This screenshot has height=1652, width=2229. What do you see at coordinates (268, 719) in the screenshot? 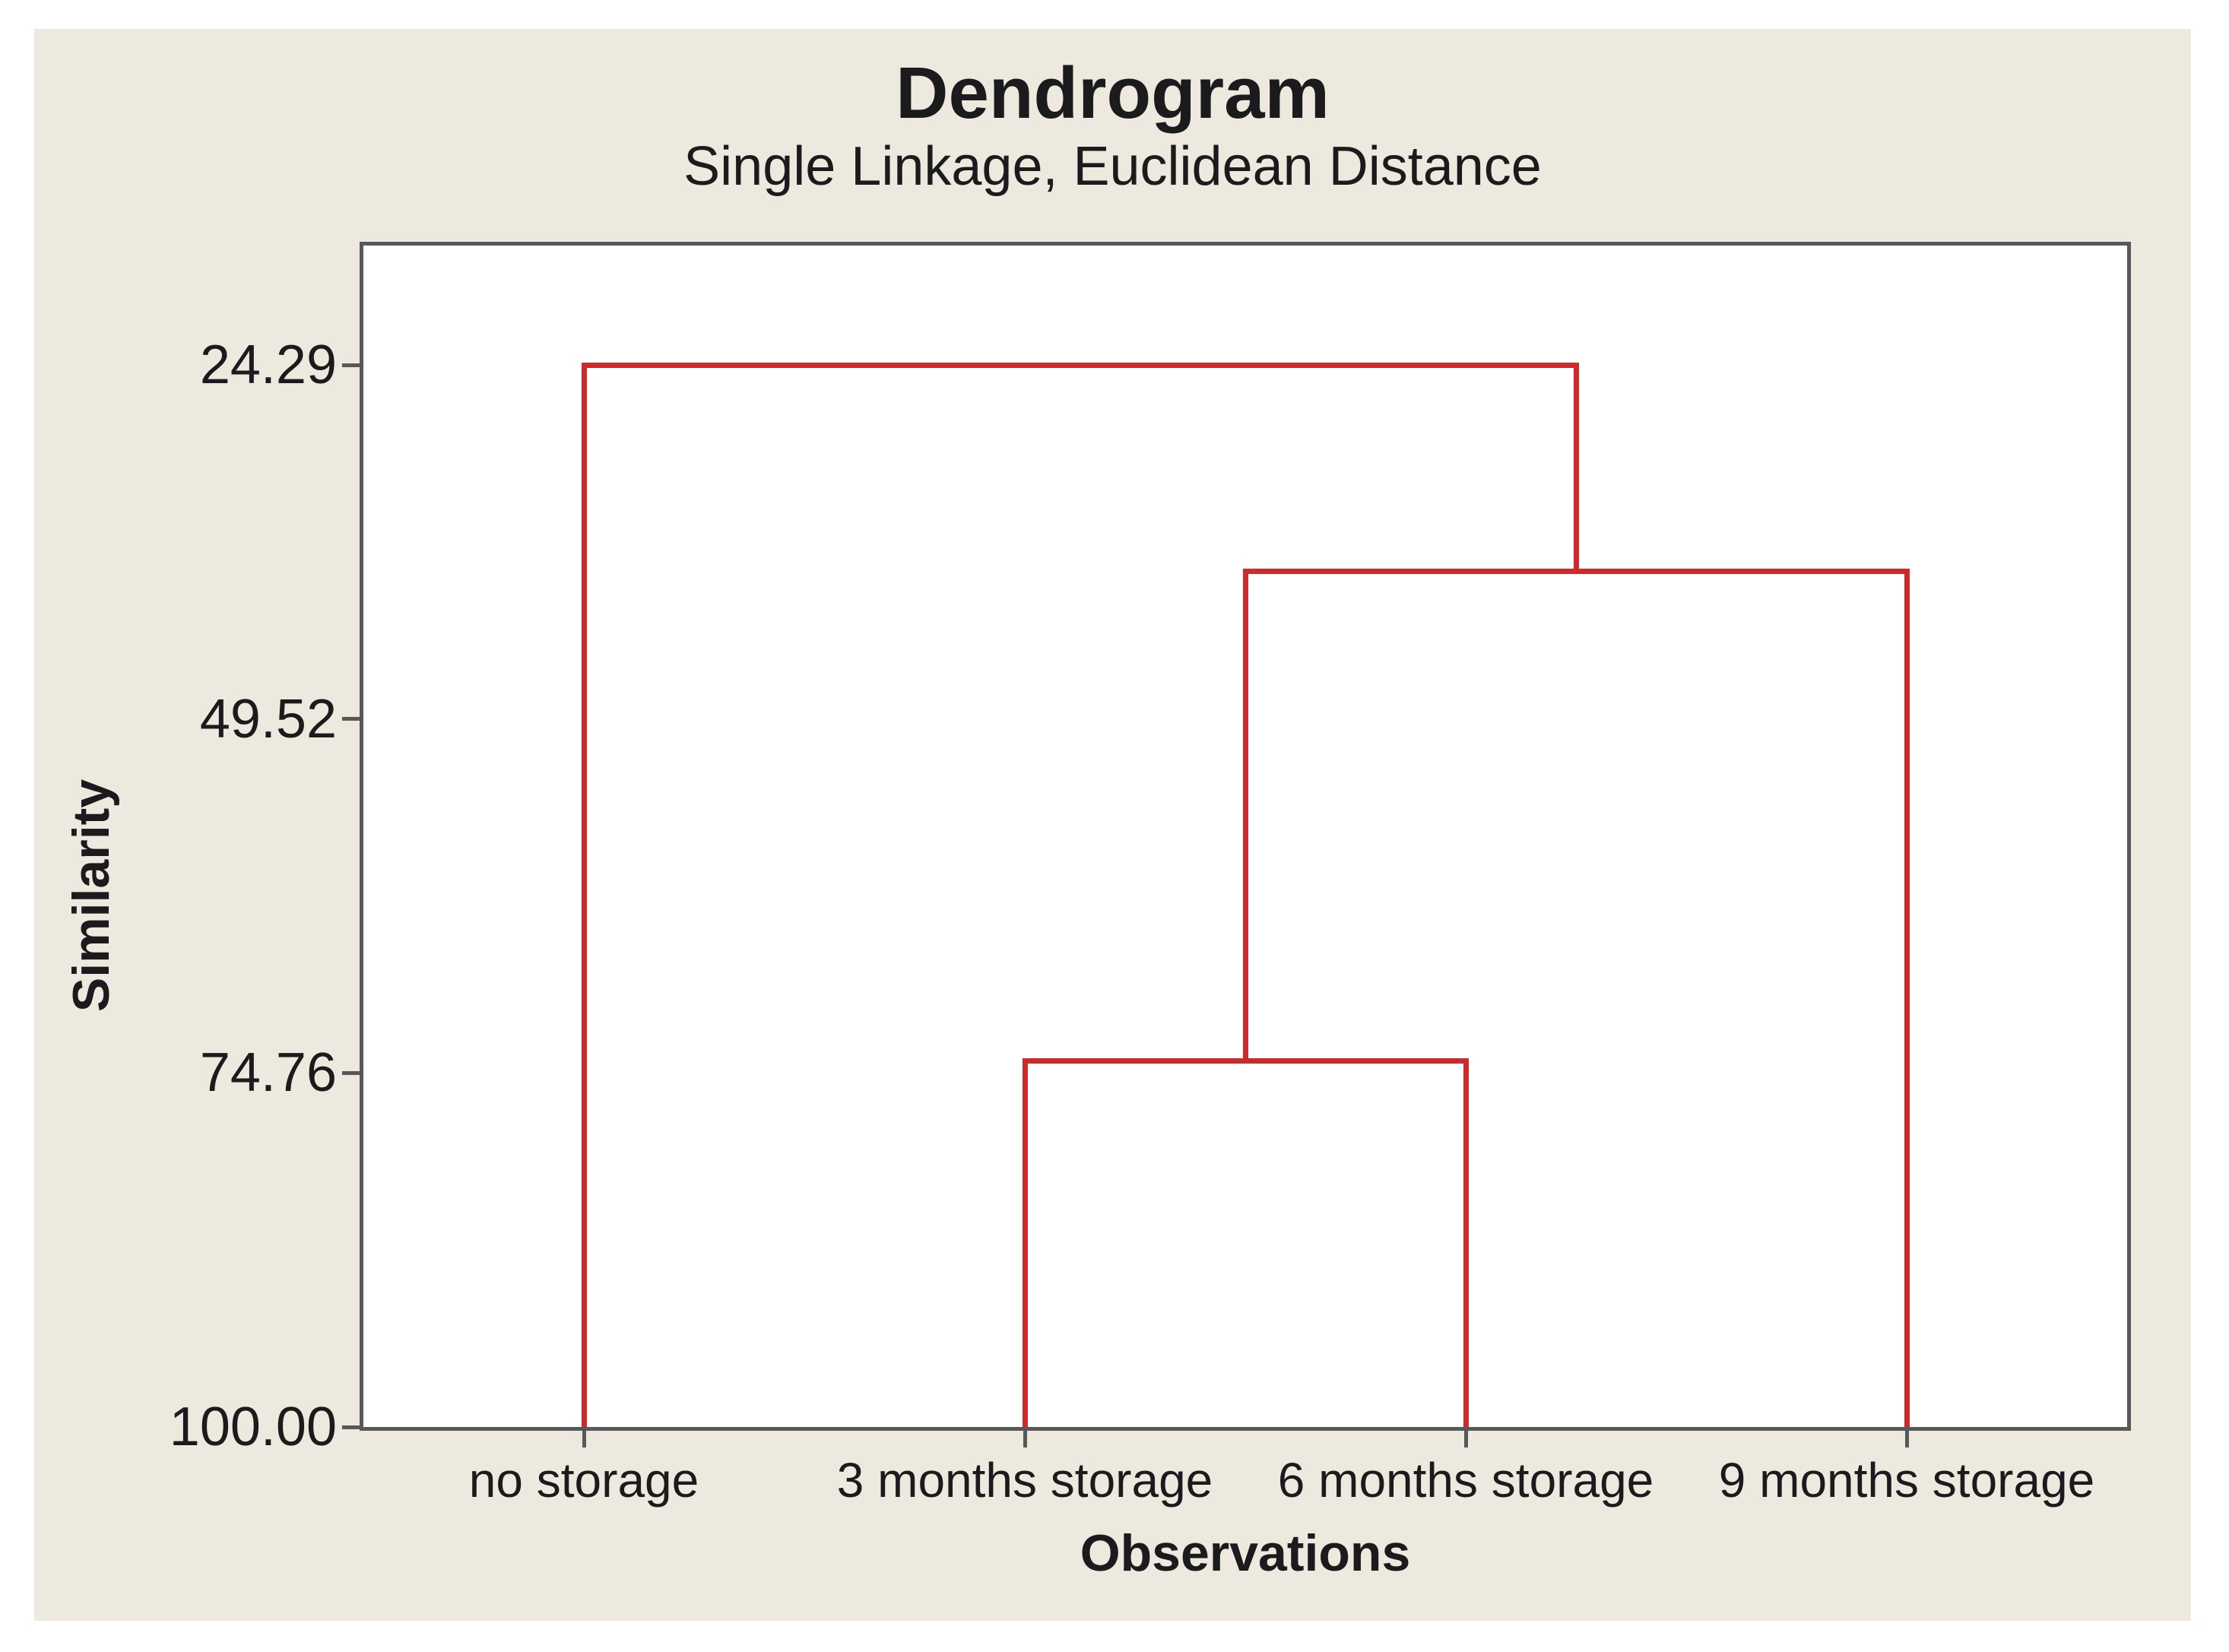
I see `y-tick-label: 49.52` at bounding box center [268, 719].